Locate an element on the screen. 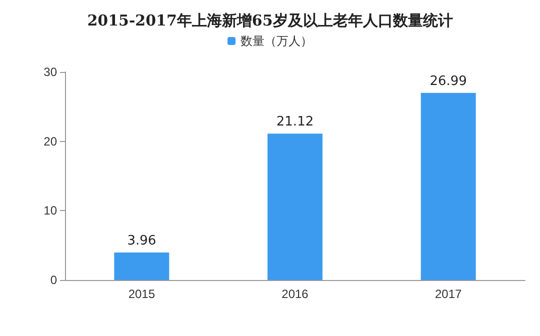 This screenshot has width=540, height=336. legend-label: 数量（万人） is located at coordinates (276, 41).